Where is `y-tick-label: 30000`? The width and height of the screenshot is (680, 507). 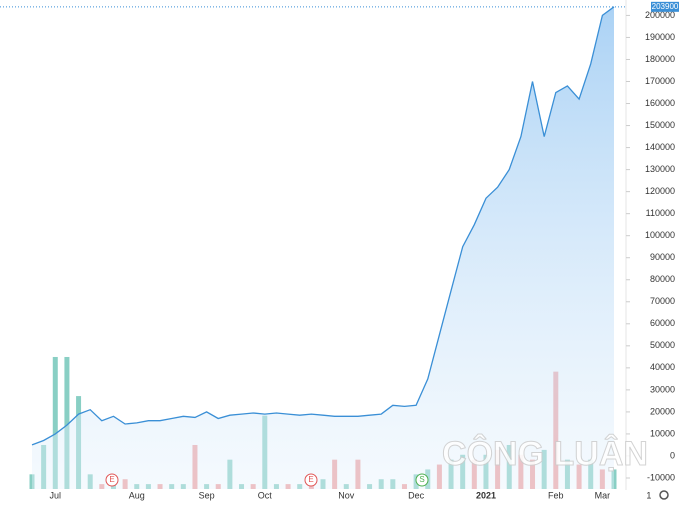
y-tick-label: 30000 is located at coordinates (662, 389).